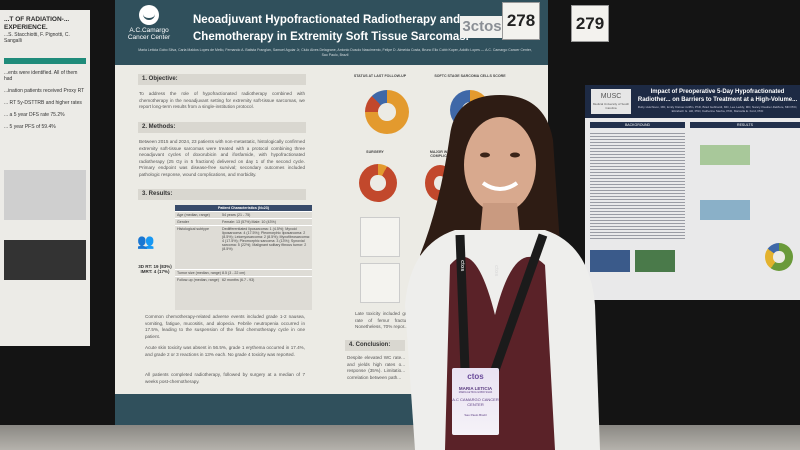 The height and width of the screenshot is (450, 800). Describe the element at coordinates (149, 37) in the screenshot. I see `logo-sub: Cancer Center` at that location.